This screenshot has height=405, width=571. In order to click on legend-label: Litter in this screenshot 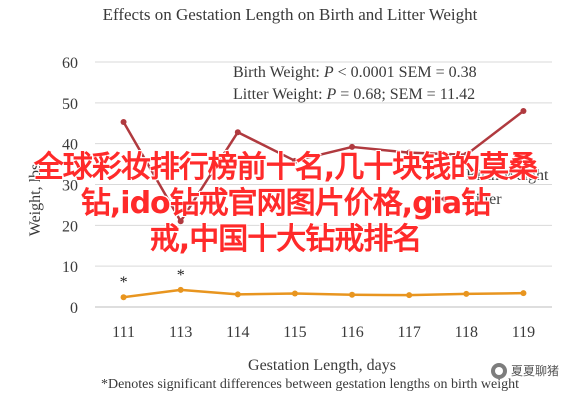, I will do `click(484, 199)`.